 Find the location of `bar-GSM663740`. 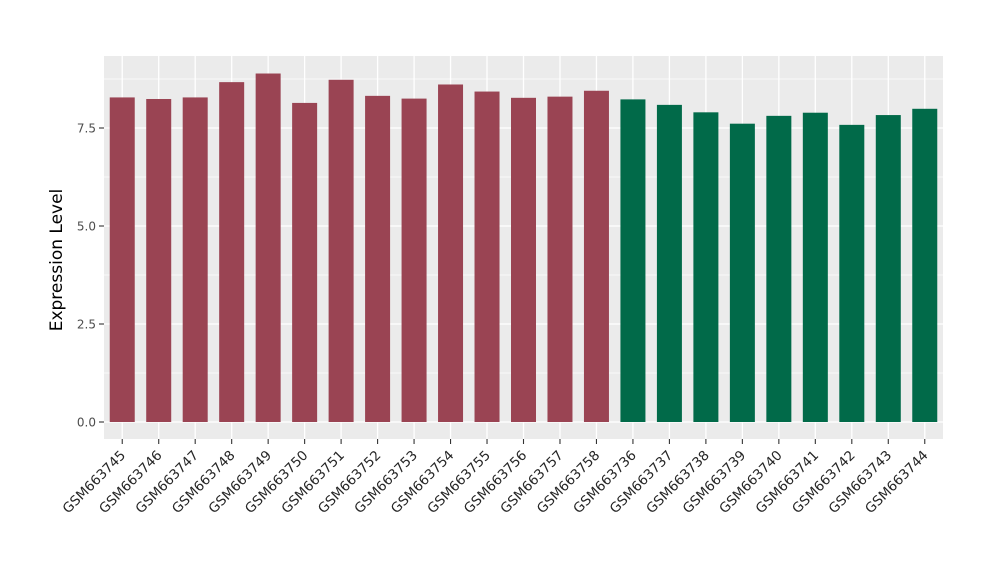

bar-GSM663740 is located at coordinates (779, 269).